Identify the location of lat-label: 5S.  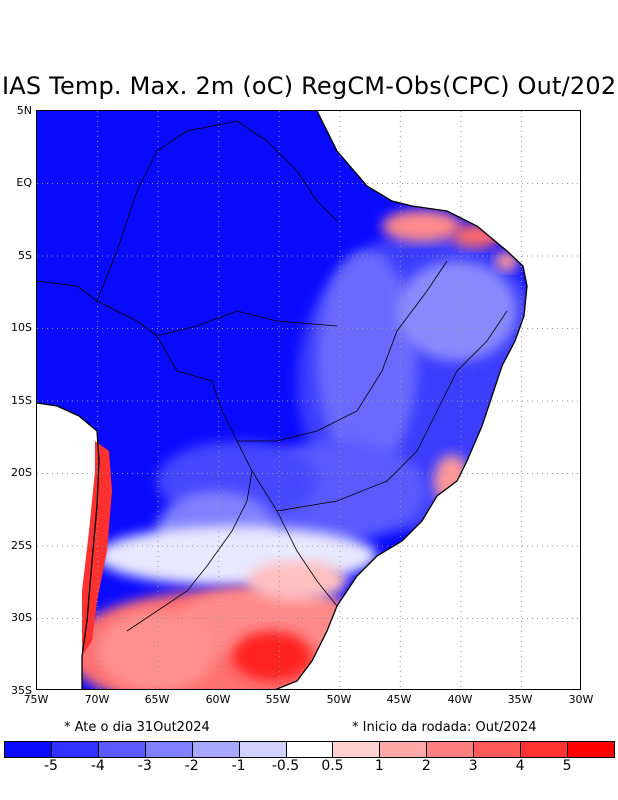
(25, 255).